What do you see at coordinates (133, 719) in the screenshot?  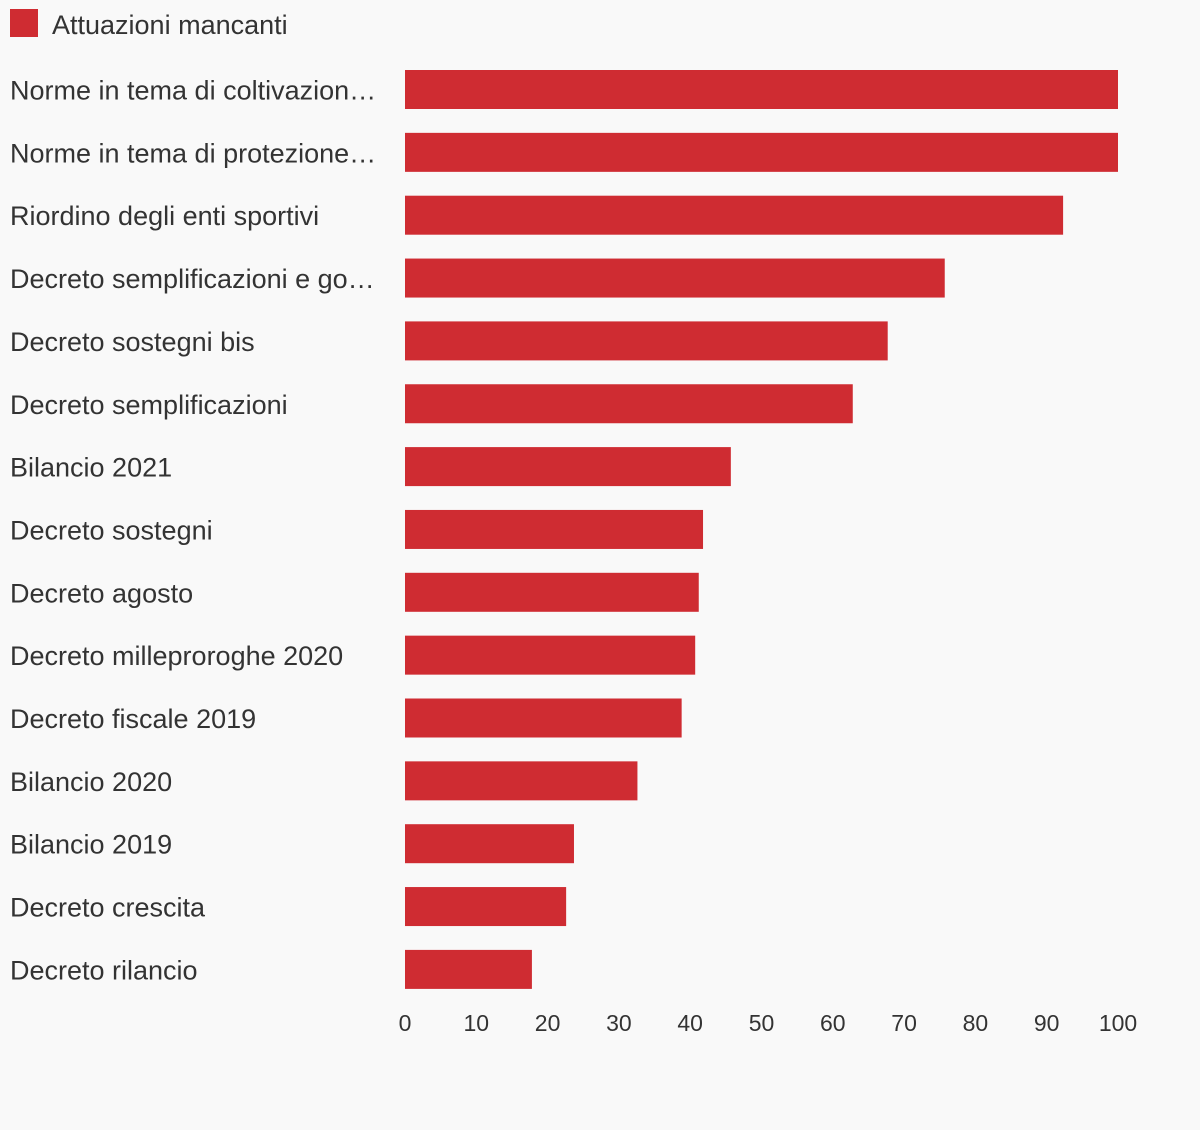 I see `category-label: Decreto fiscale 2019` at bounding box center [133, 719].